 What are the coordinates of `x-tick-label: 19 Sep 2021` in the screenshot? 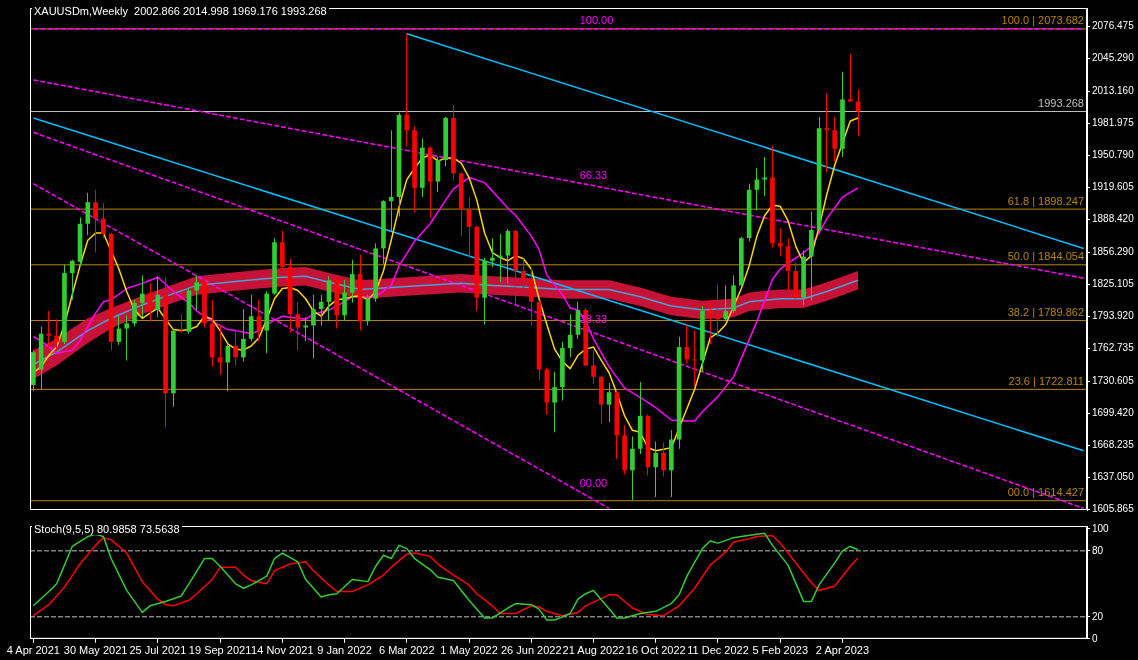 It's located at (220, 650).